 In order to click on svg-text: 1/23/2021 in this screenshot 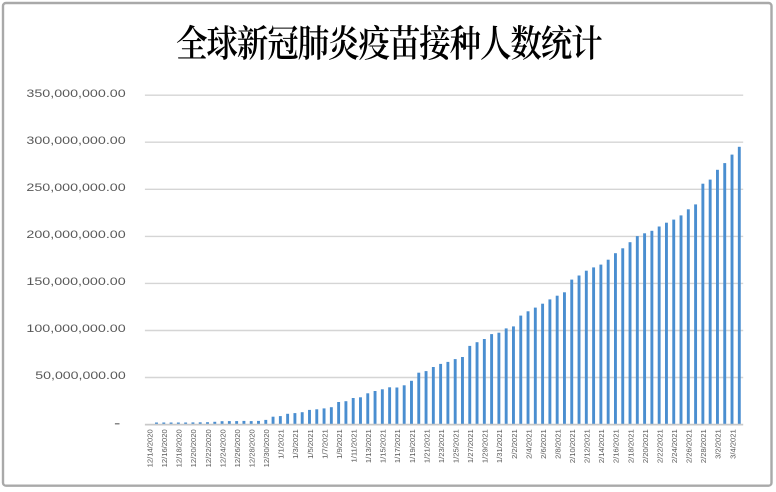, I will do `click(441, 446)`.